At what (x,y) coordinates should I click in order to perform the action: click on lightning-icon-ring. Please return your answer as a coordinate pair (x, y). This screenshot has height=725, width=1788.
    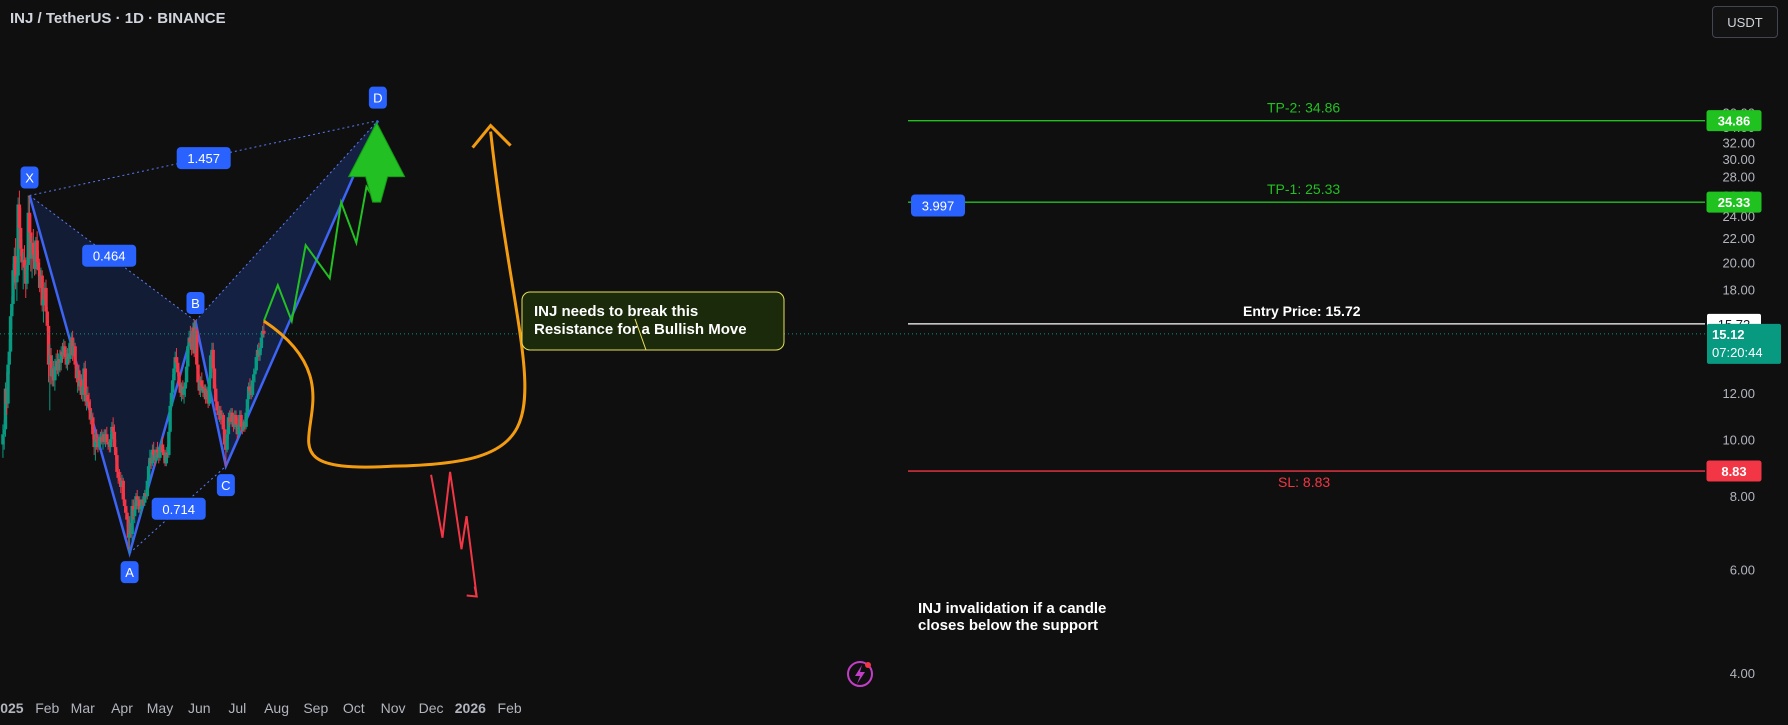
    Looking at the image, I should click on (860, 674).